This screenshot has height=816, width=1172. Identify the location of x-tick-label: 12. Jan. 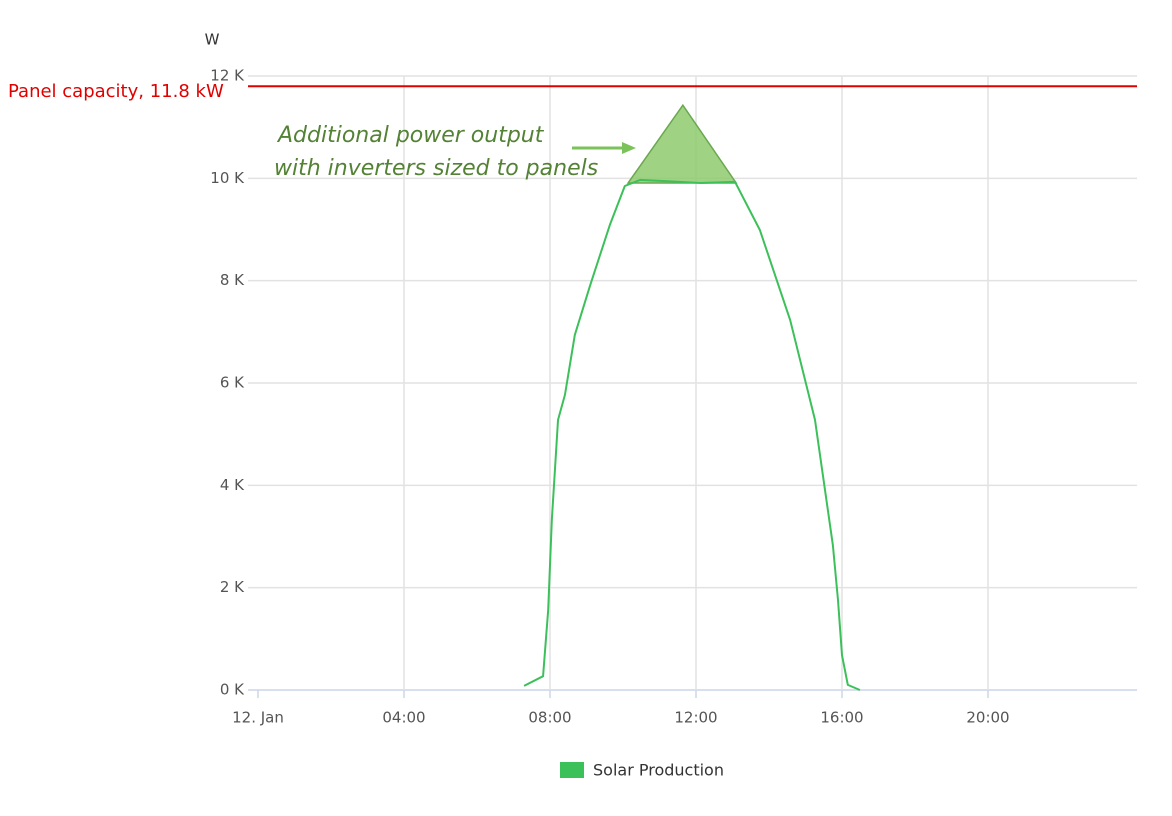
(258, 718).